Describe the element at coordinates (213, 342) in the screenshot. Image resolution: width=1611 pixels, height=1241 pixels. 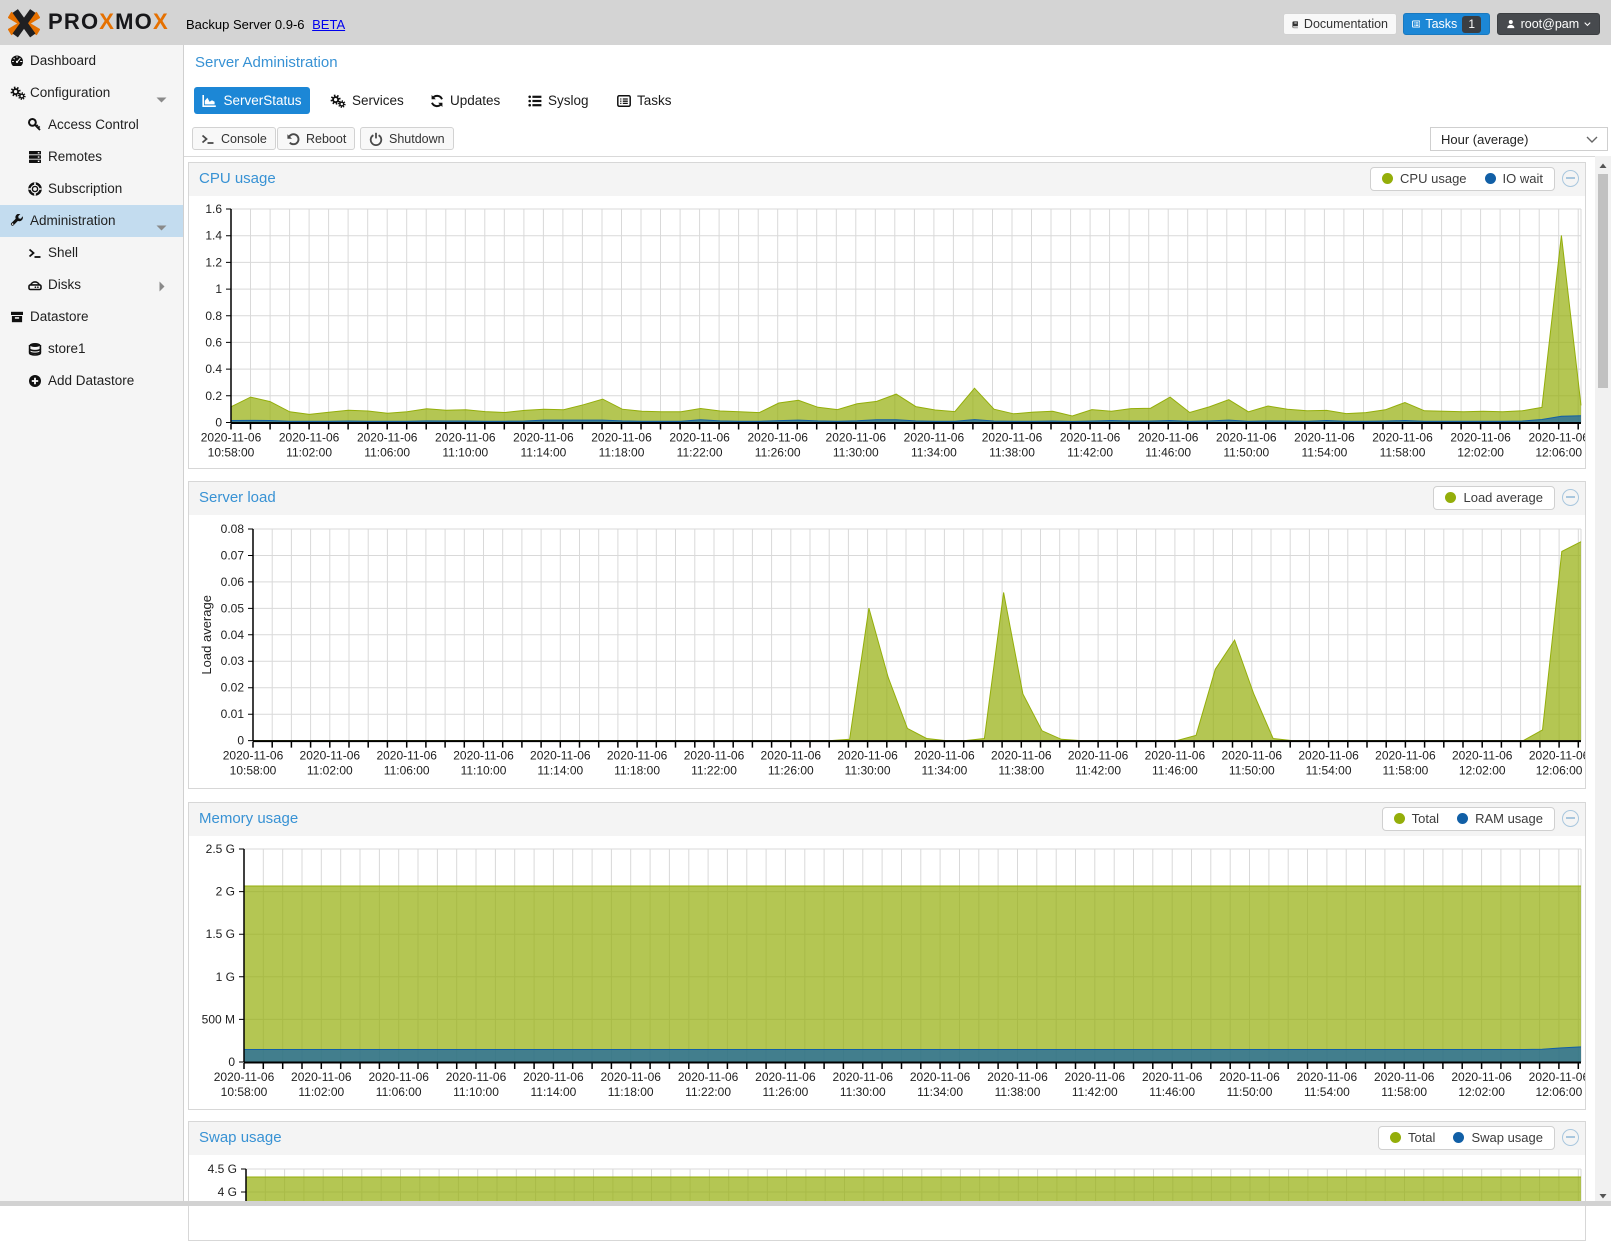
I see `svg-text: 0.6` at that location.